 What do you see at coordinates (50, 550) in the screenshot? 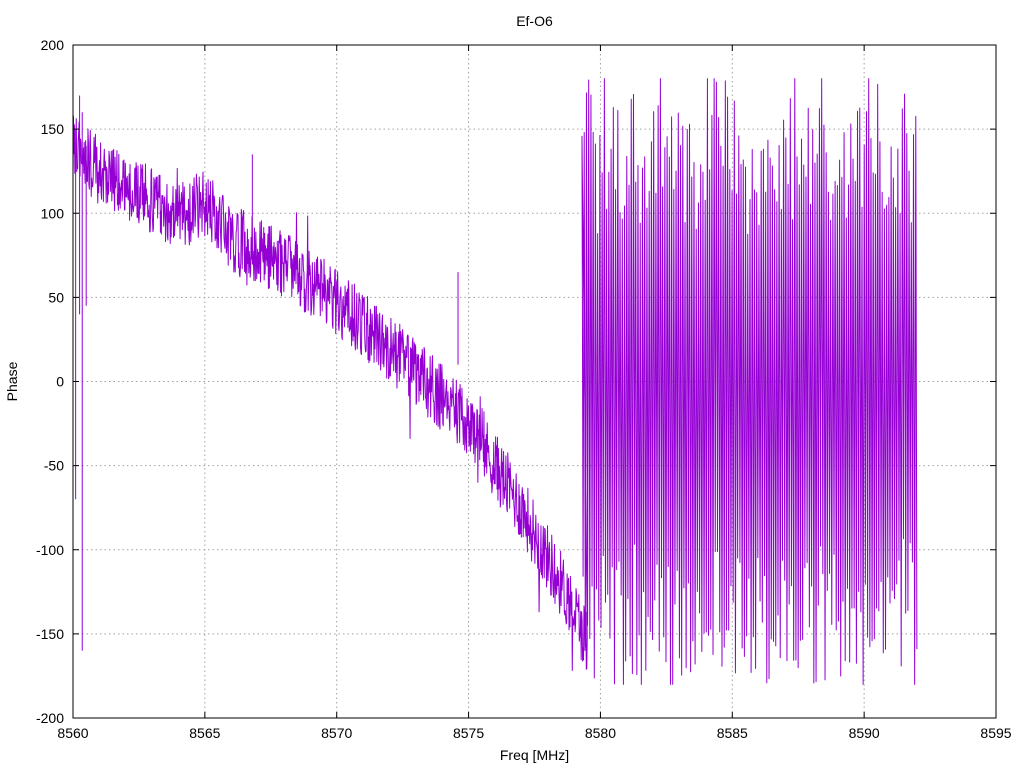
I see `y-tick-label: -100` at bounding box center [50, 550].